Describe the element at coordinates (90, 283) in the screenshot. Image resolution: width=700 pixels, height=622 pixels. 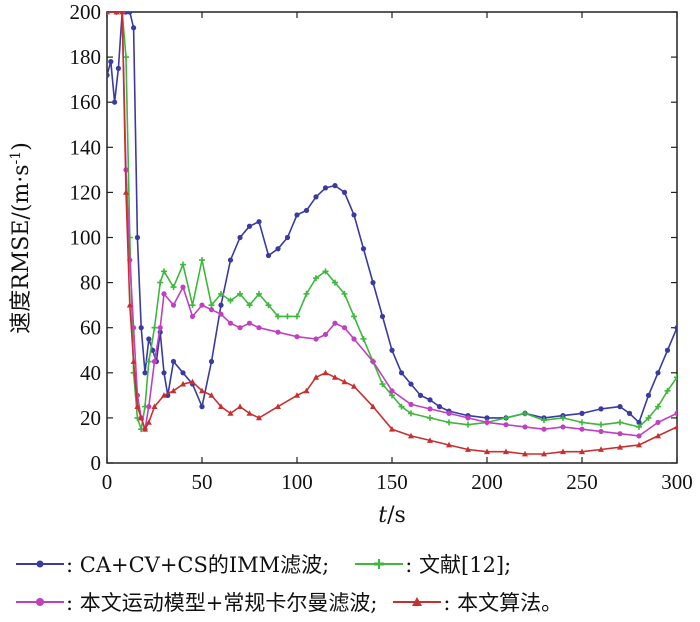
I see `y-tick-label: 80` at that location.